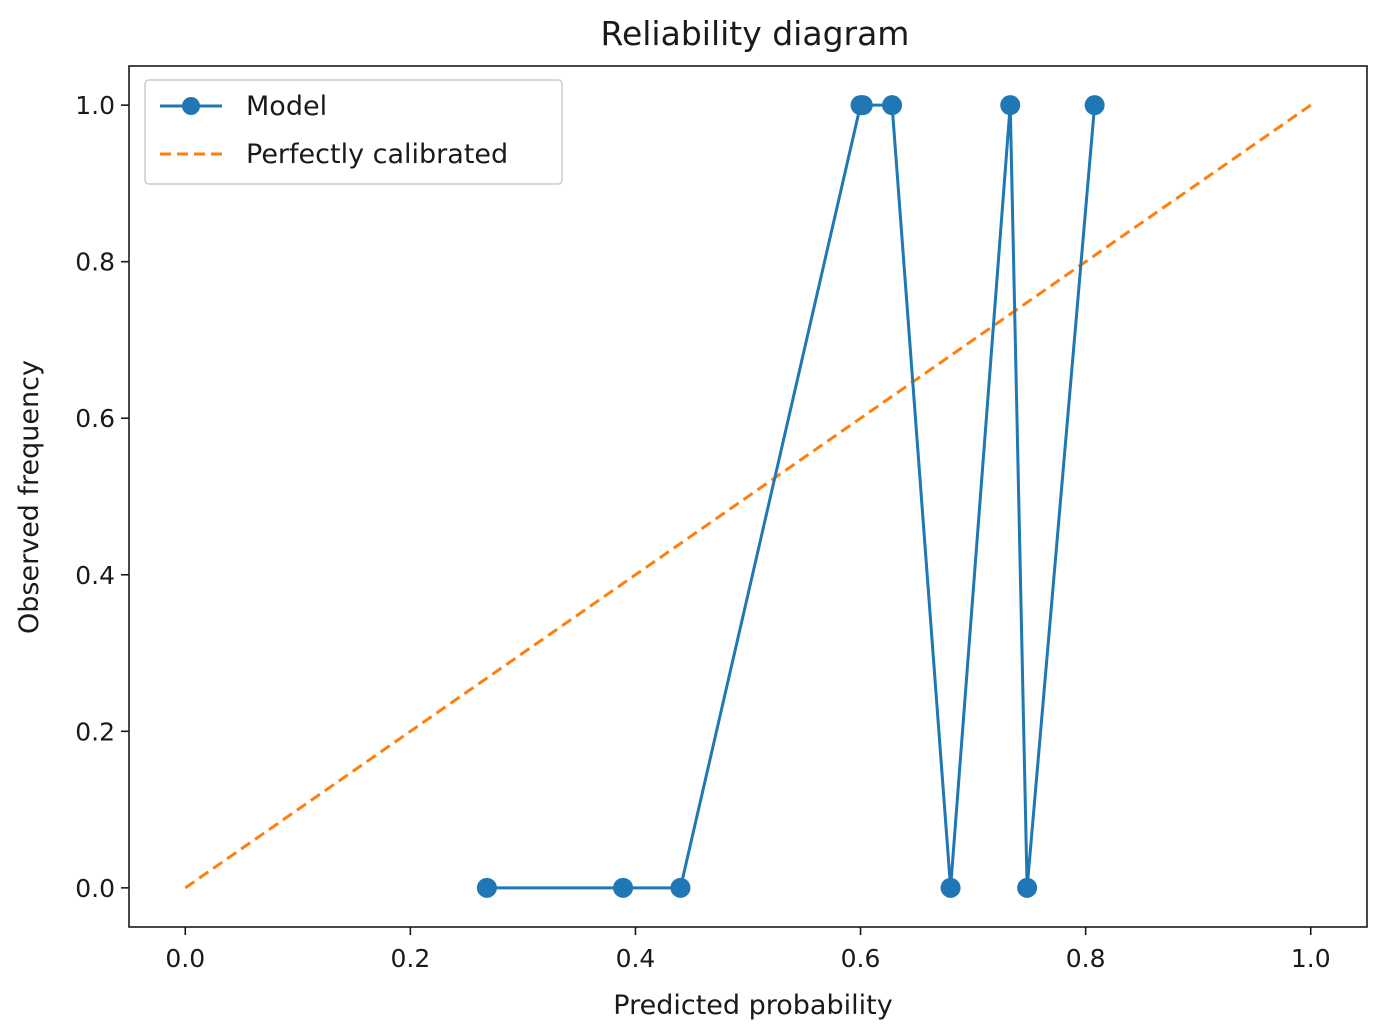 The height and width of the screenshot is (1034, 1398). What do you see at coordinates (191, 106) in the screenshot?
I see `legend-model-marker` at bounding box center [191, 106].